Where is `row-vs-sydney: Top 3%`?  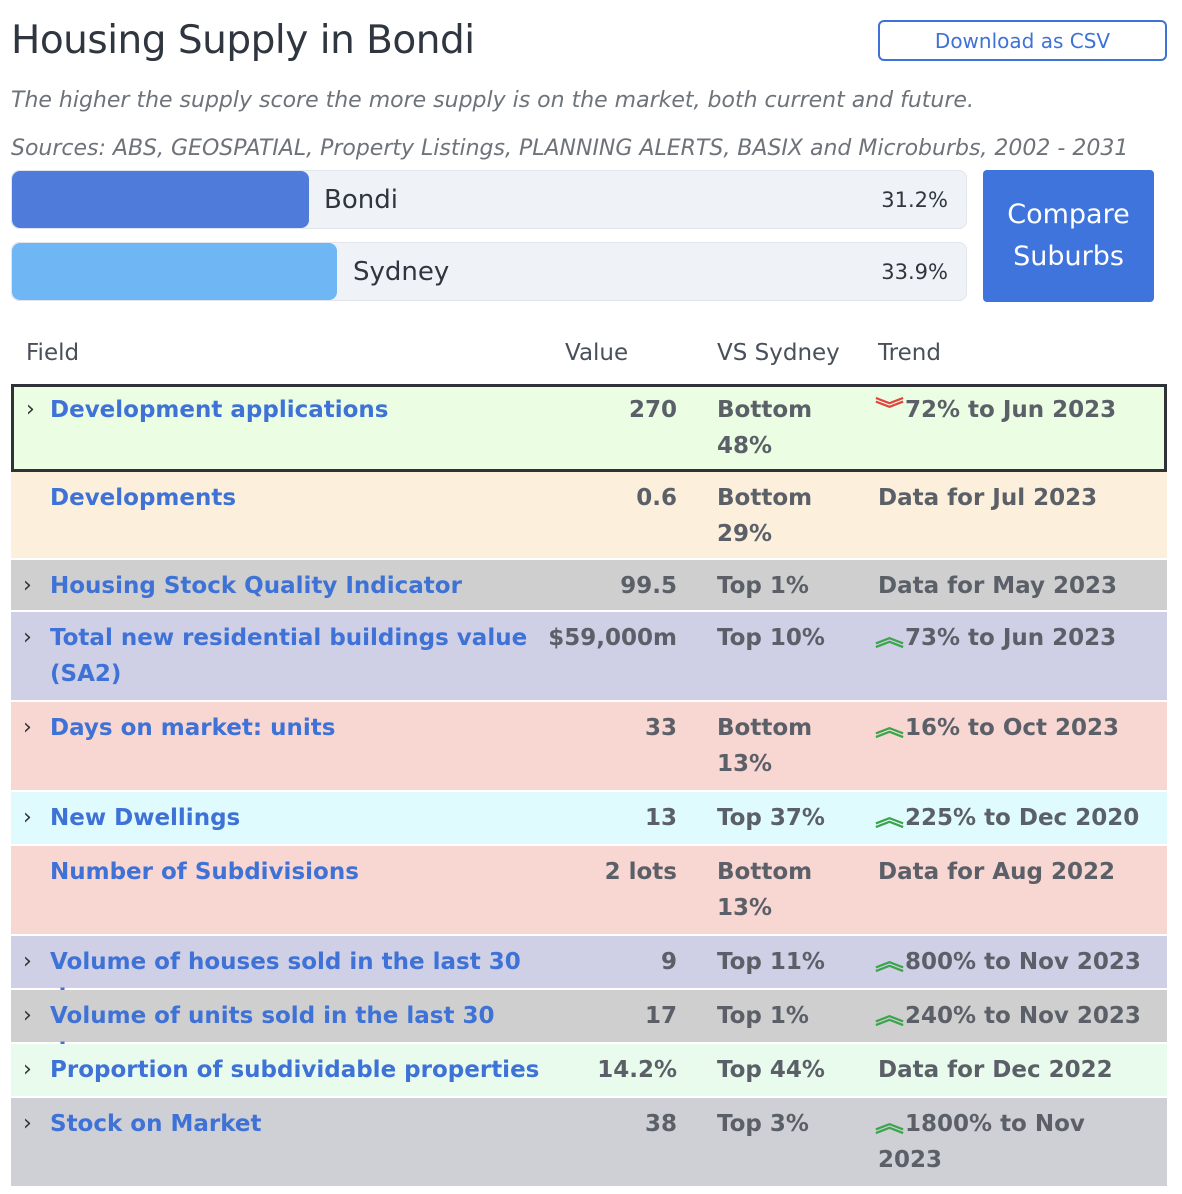
row-vs-sydney: Top 3% is located at coordinates (787, 1124).